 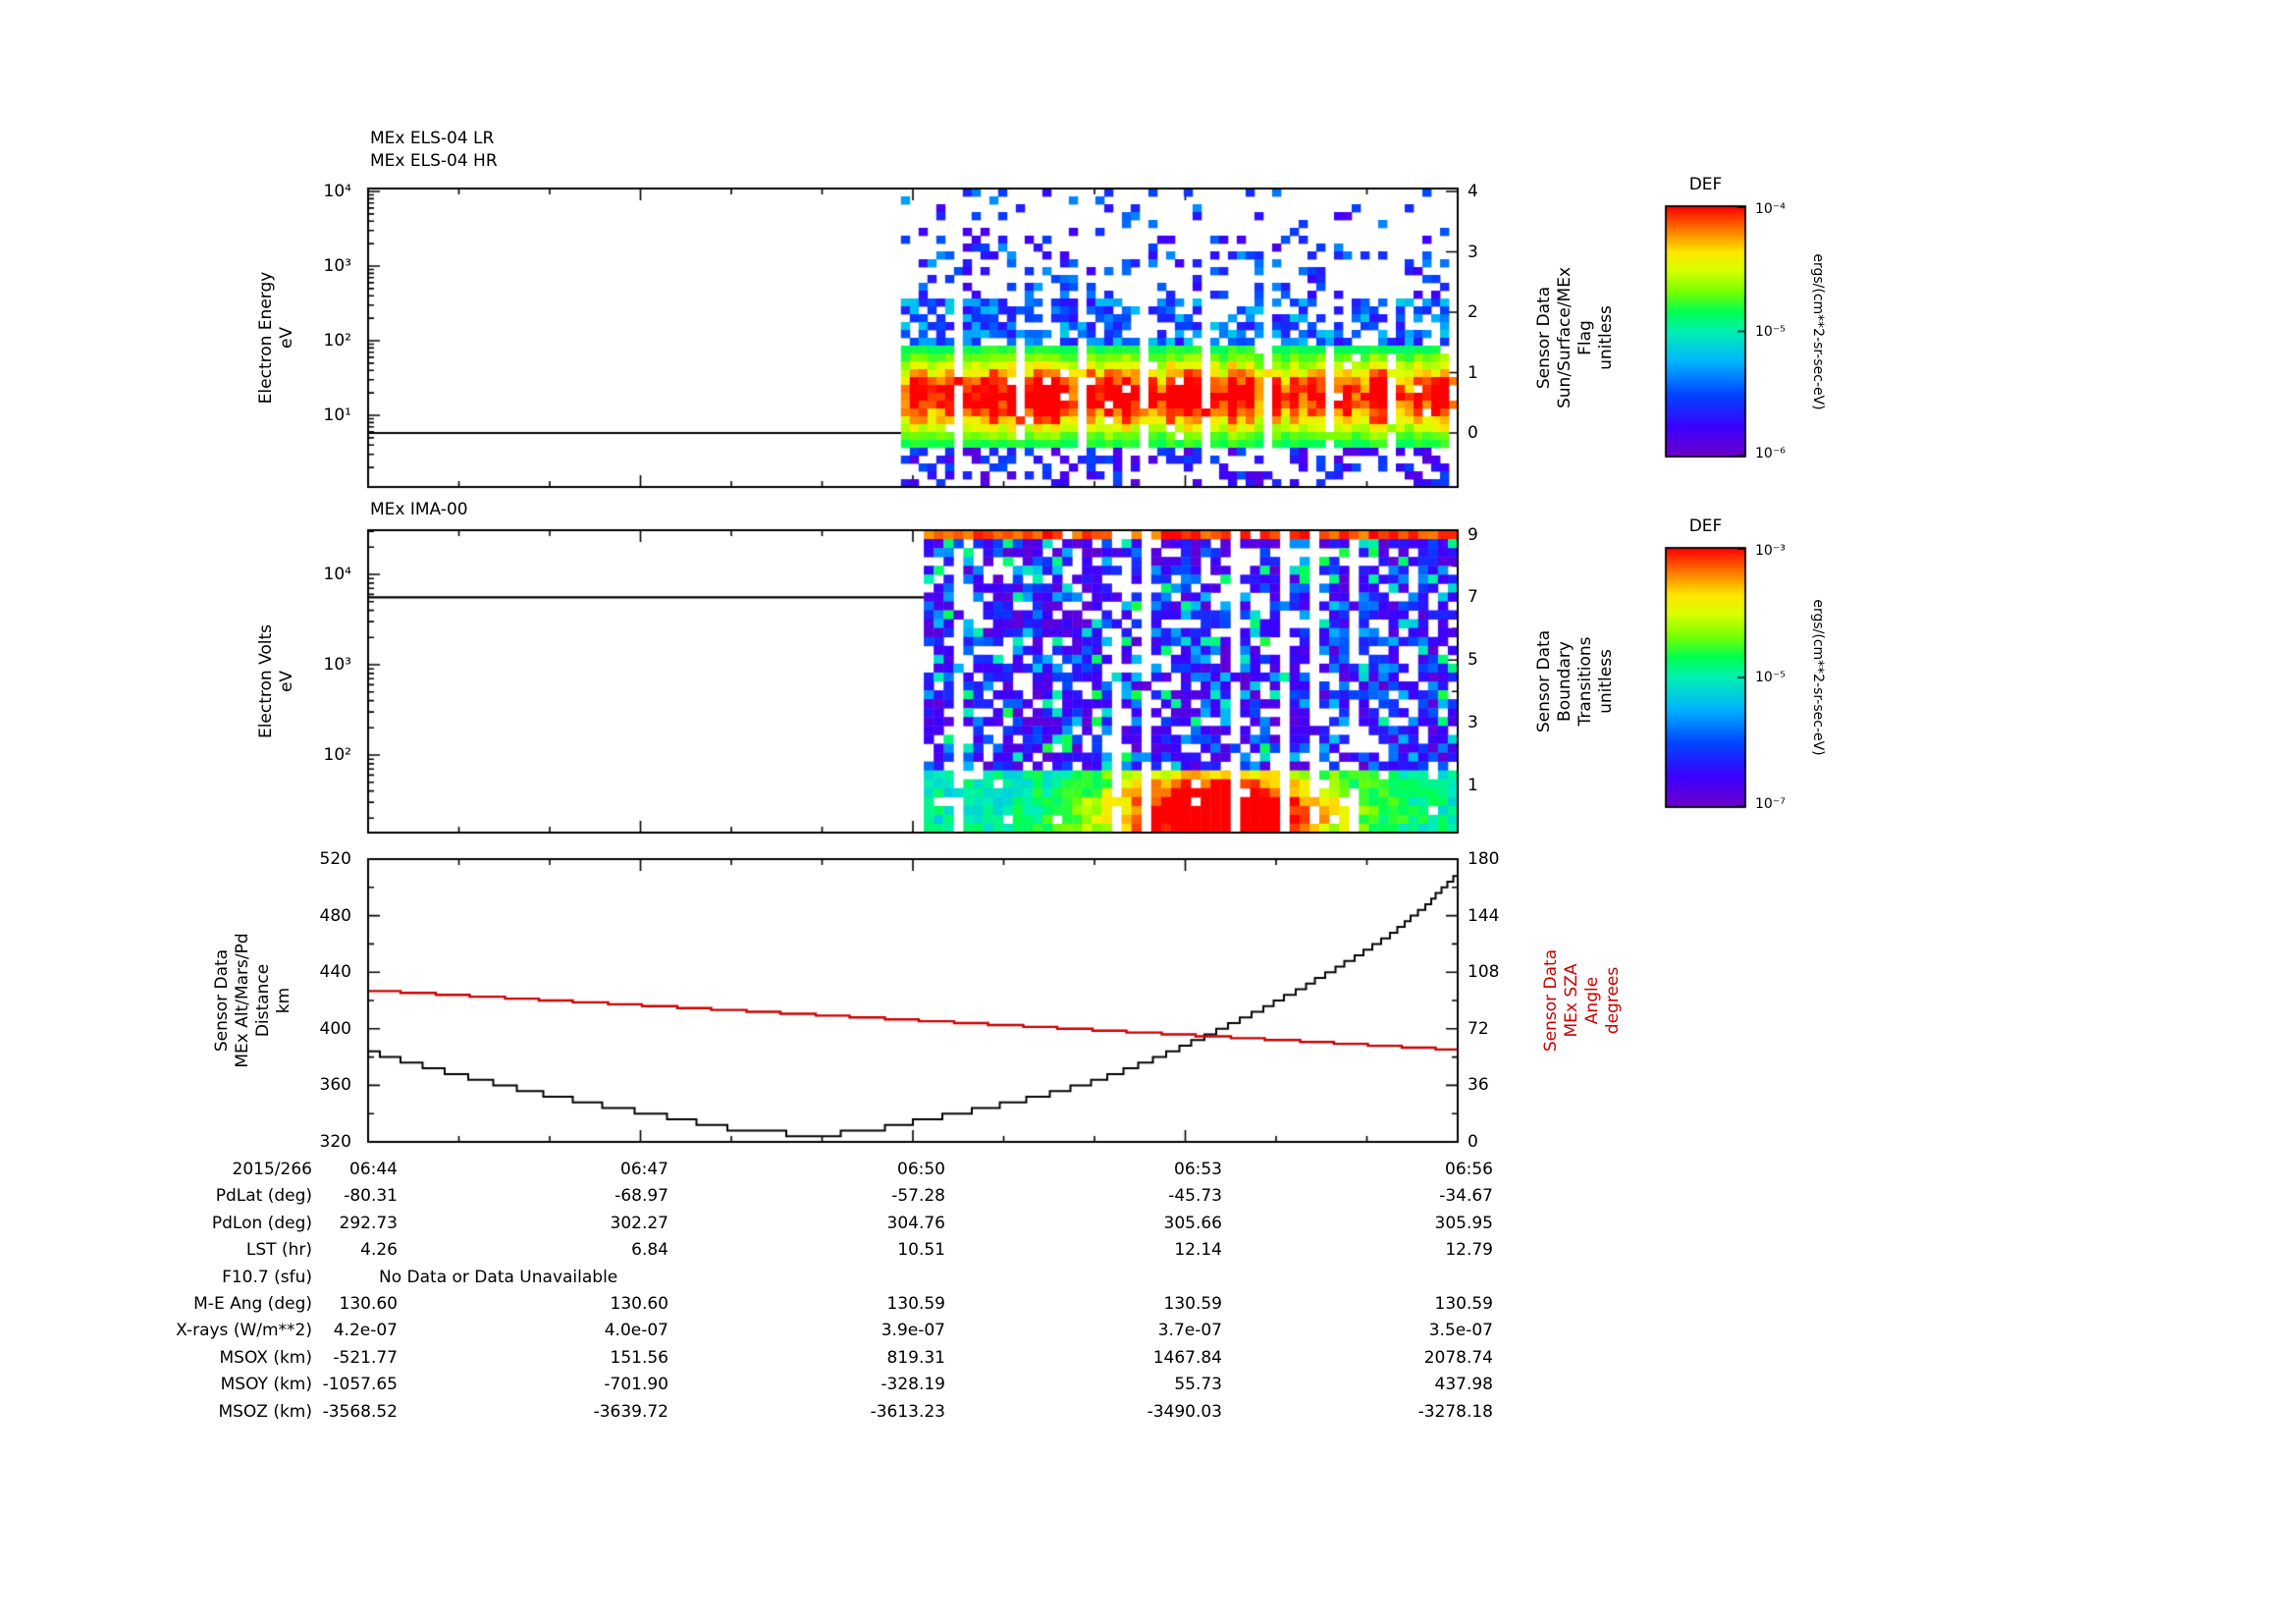 I want to click on table-row-label: MSOZ (km), so click(x=265, y=1412).